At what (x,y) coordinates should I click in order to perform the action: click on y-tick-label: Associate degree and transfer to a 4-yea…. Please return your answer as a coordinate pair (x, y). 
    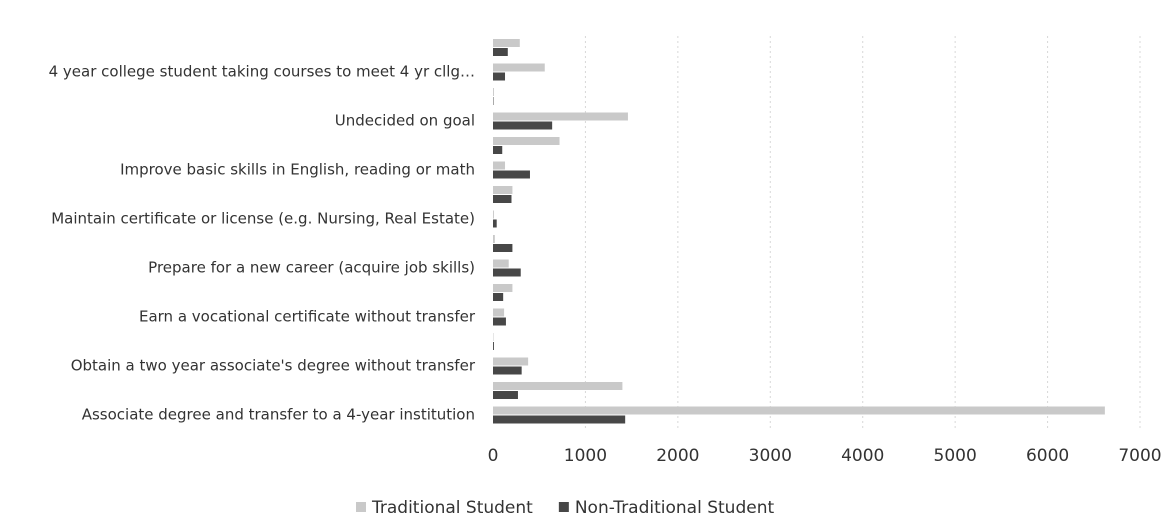
    Looking at the image, I should click on (278, 415).